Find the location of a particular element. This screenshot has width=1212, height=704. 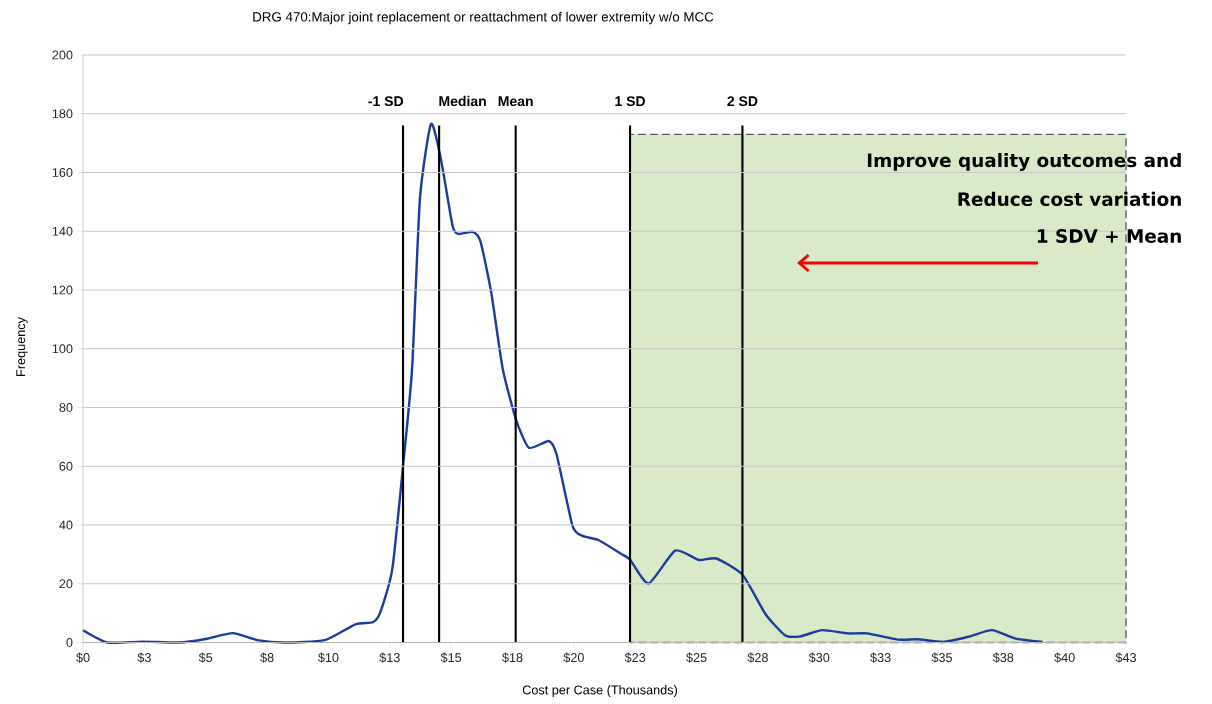

chart-title: DRG 470:Major joint replacement or reattachment of lower extremity w/o MCC is located at coordinates (483, 18).